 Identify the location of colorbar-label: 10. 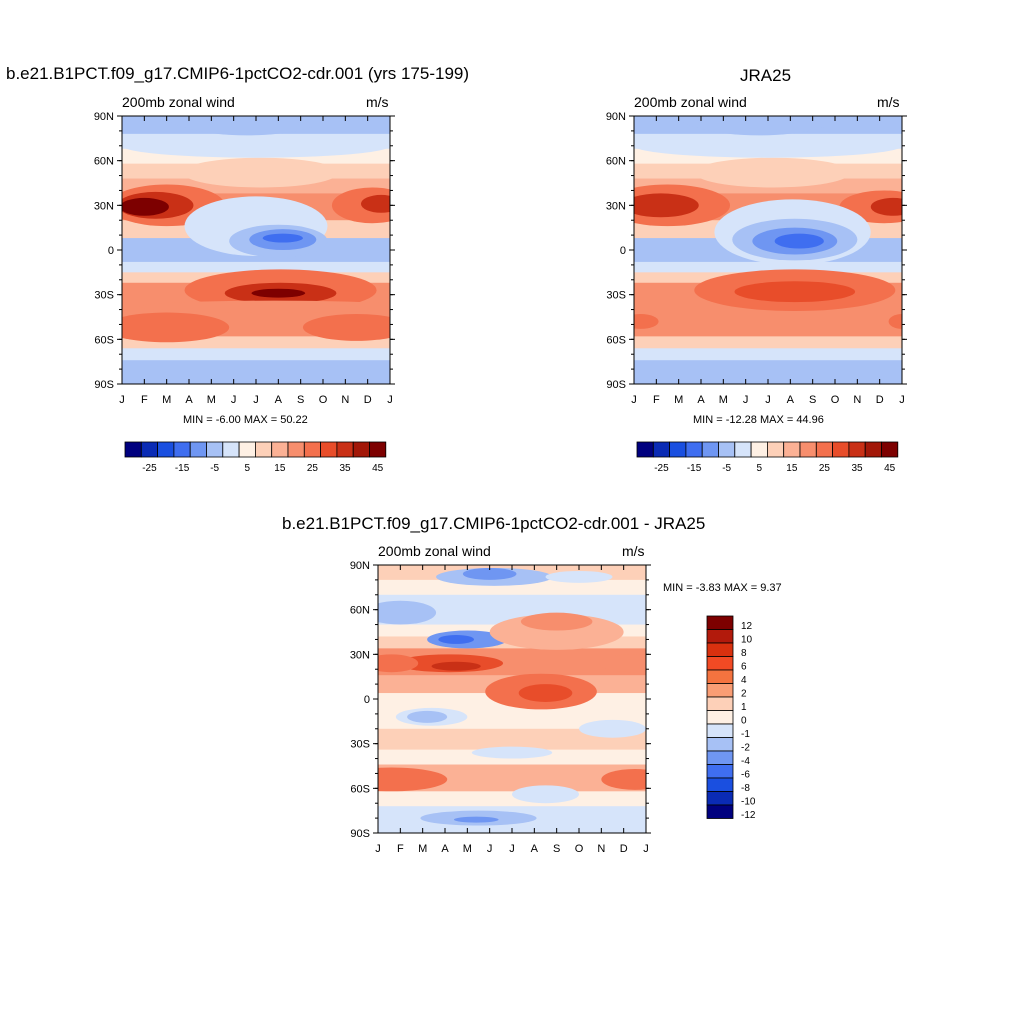
(747, 639).